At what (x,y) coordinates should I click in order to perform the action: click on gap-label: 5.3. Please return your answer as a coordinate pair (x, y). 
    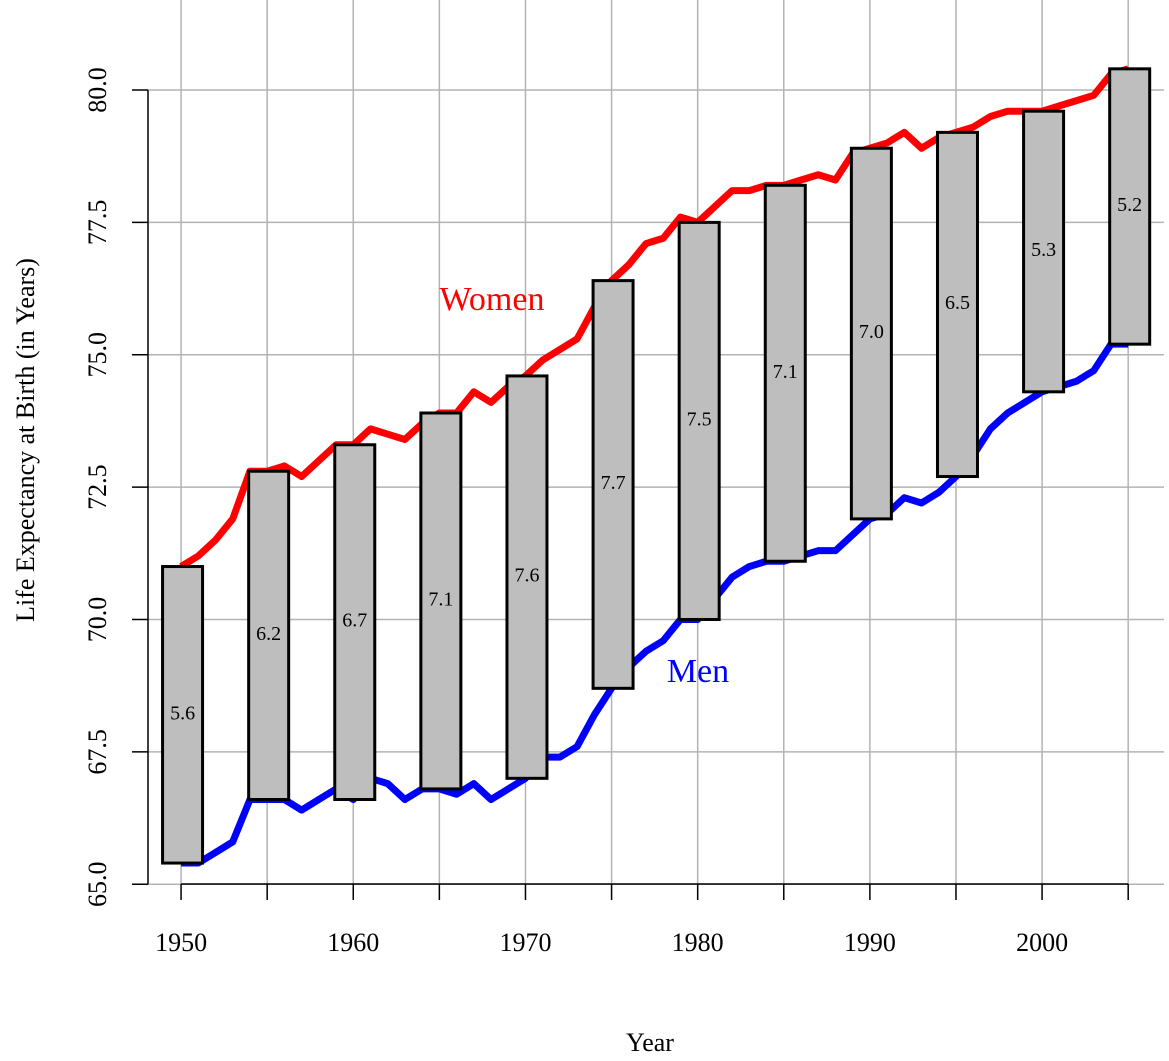
    Looking at the image, I should click on (1043, 250).